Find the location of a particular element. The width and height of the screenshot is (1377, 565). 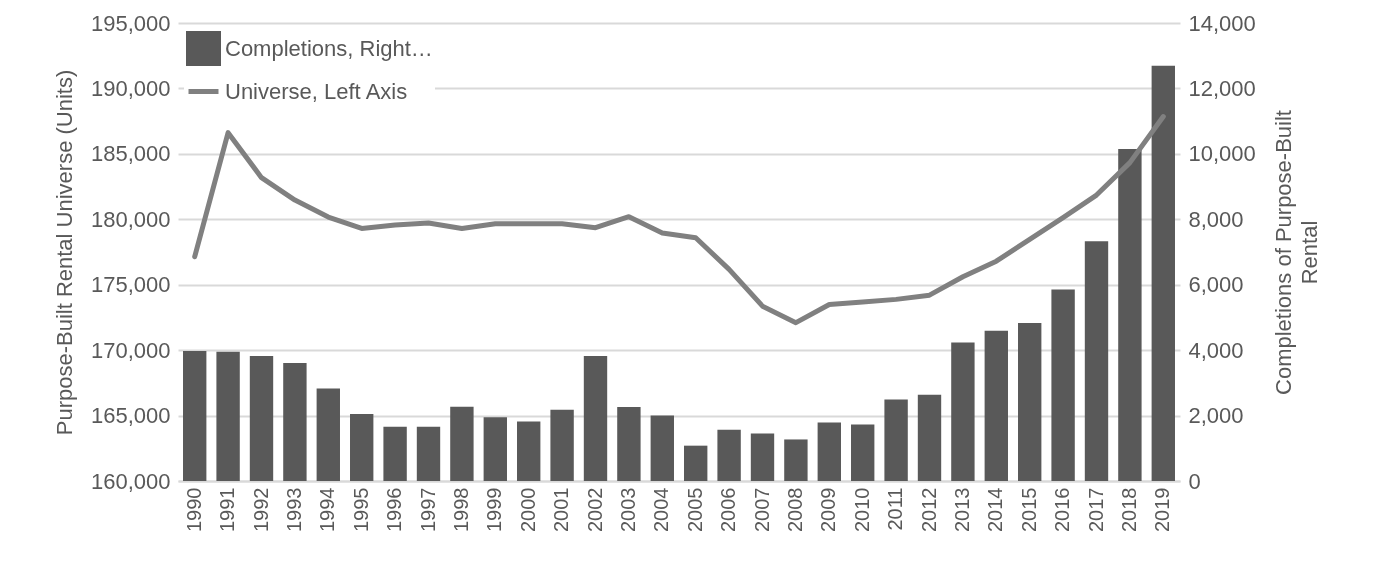

x-tick-label: 2000 is located at coordinates (527, 509).